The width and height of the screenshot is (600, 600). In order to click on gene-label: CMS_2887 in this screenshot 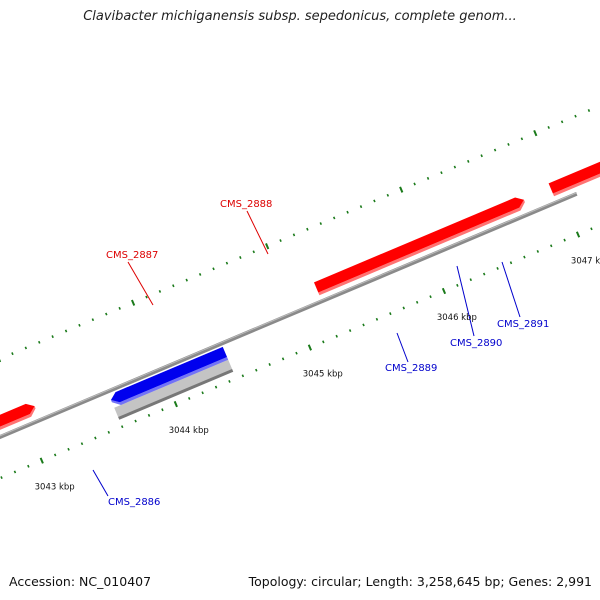, I will do `click(132, 255)`.